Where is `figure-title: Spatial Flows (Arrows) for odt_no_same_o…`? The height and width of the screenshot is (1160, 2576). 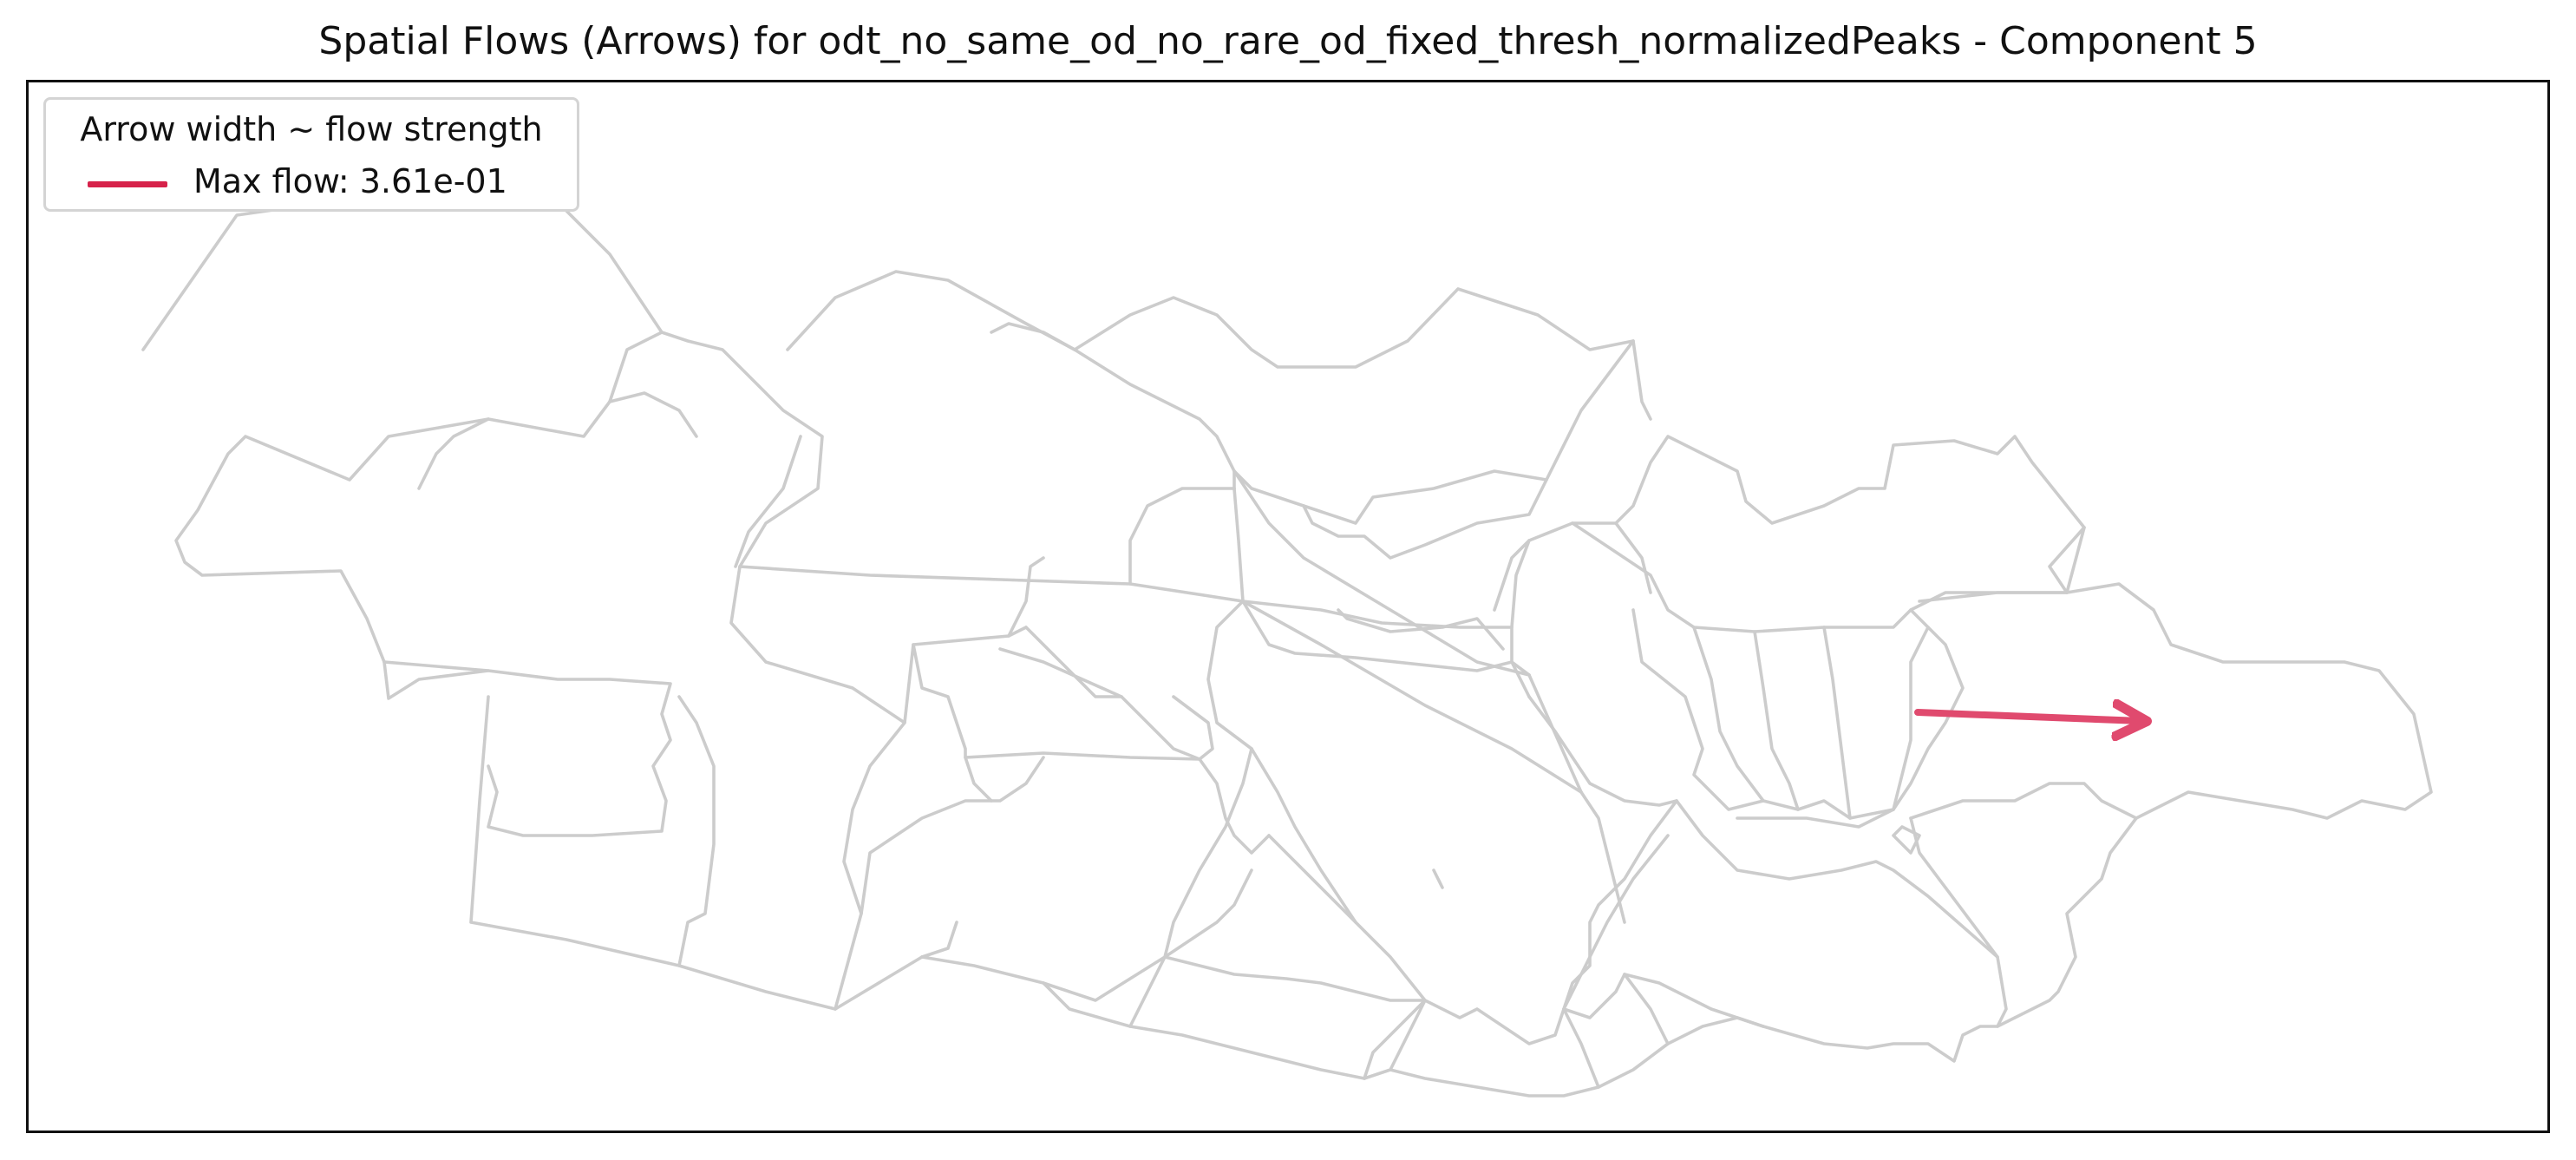
figure-title: Spatial Flows (Arrows) for odt_no_same_o… is located at coordinates (1288, 41).